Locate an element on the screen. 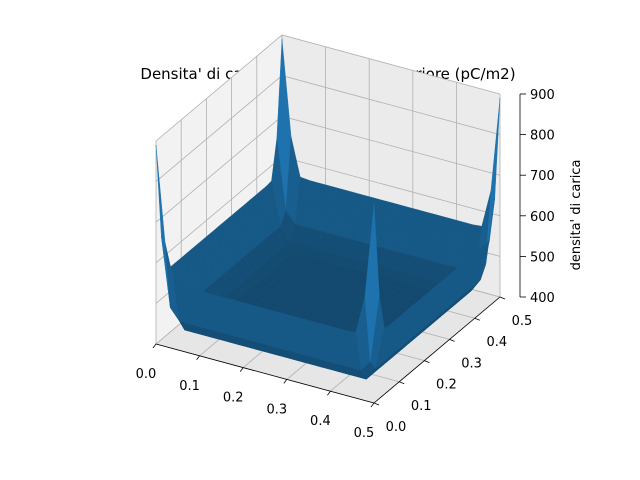  z-tick-label: 400 is located at coordinates (542, 298).